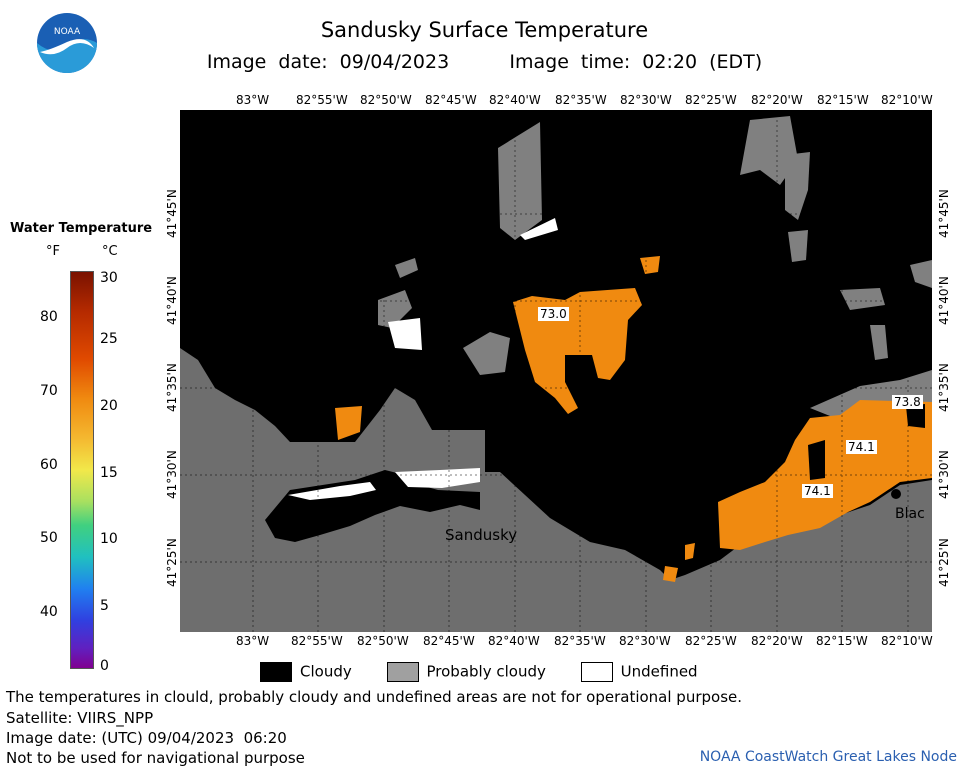 This screenshot has height=773, width=969. Describe the element at coordinates (486, 671) in the screenshot. I see `key-label: Probably cloudy` at that location.